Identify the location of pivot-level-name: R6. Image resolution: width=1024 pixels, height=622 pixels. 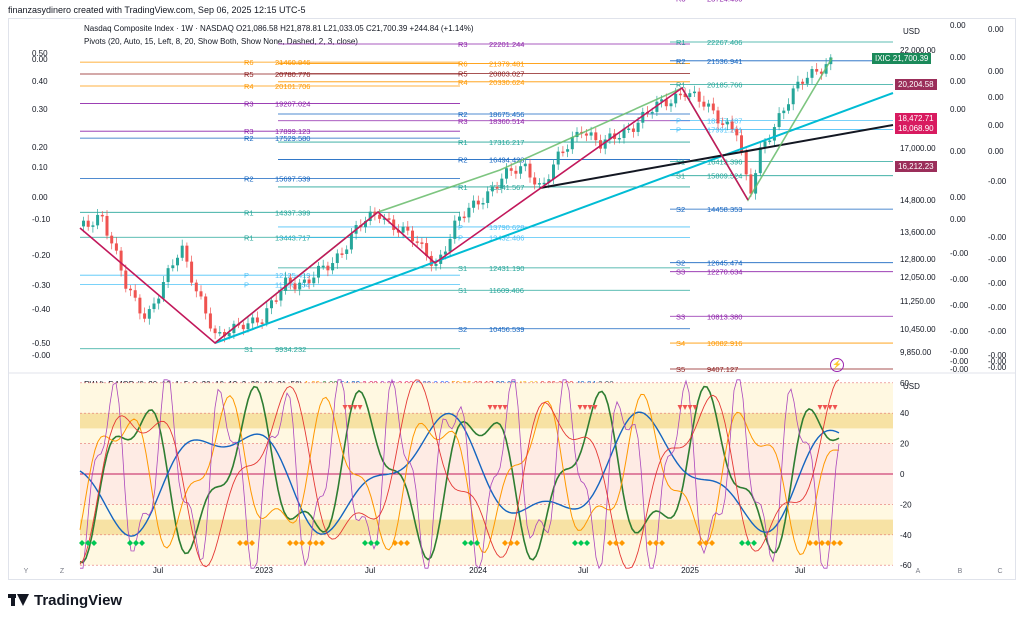
(249, 62).